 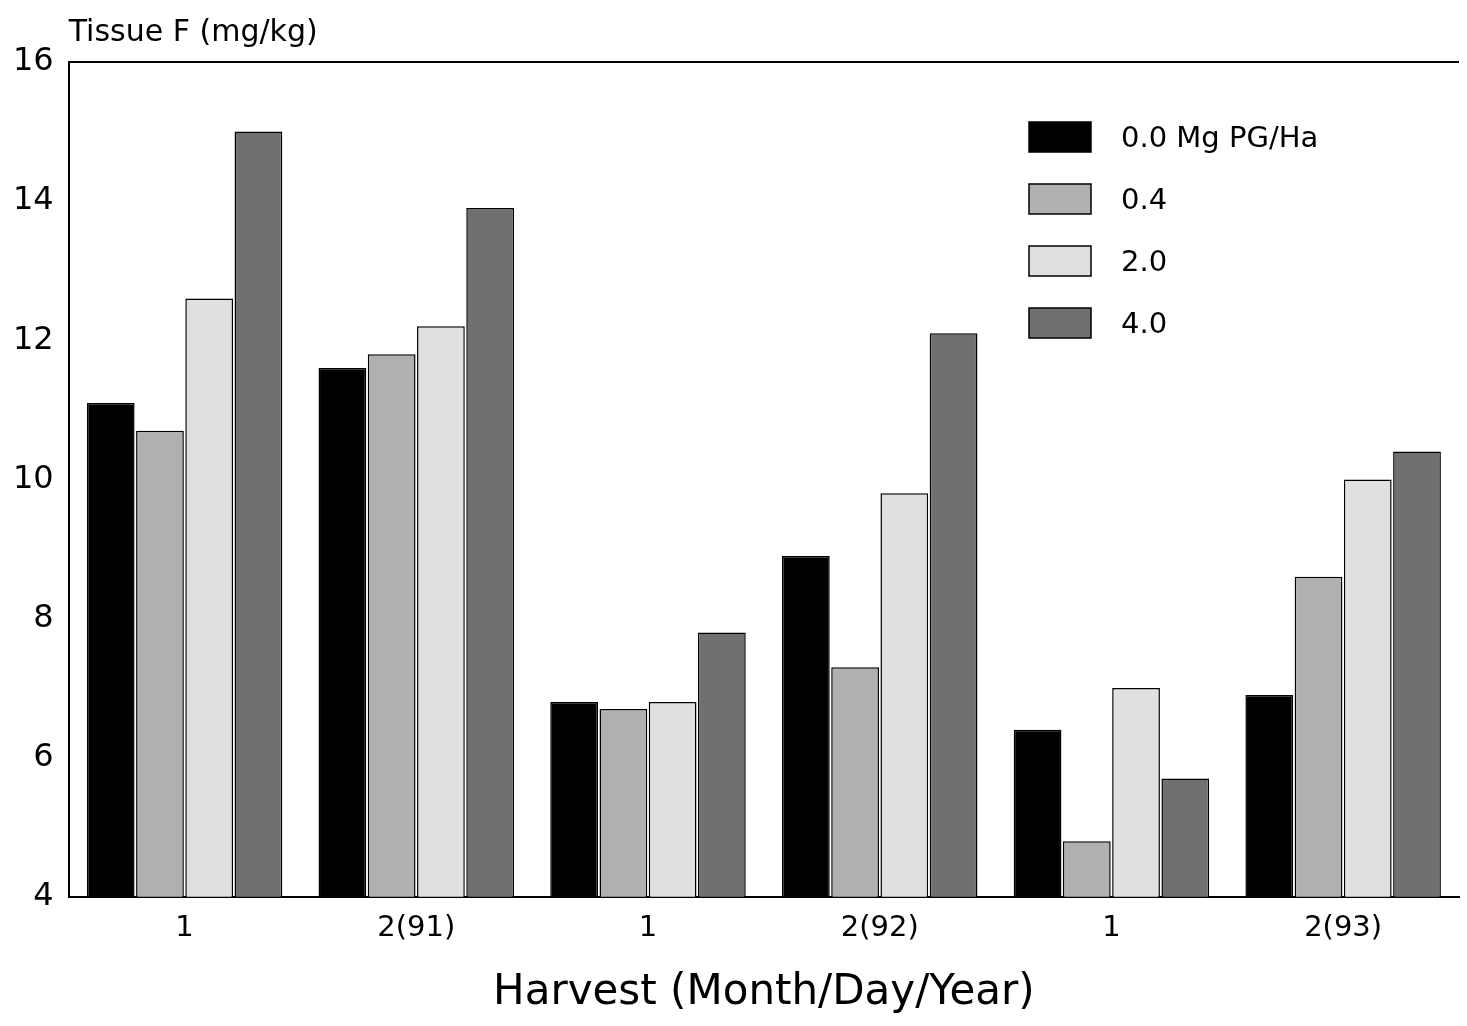 I want to click on y-tick-label: 6, so click(x=43, y=754).